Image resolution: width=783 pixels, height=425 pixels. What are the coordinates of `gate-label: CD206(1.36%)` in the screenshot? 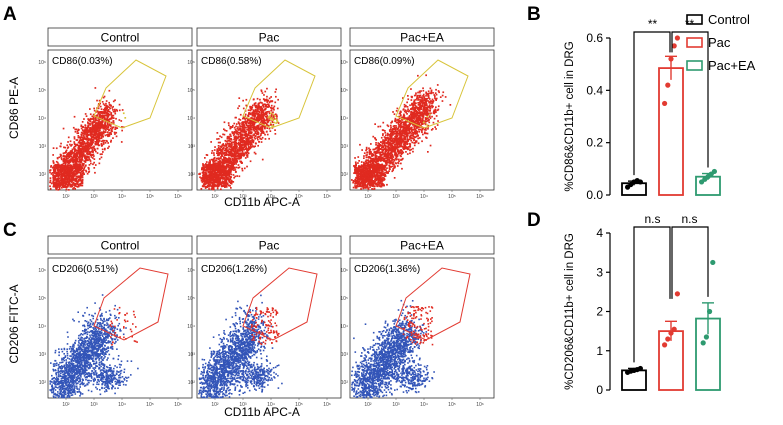 It's located at (387, 269).